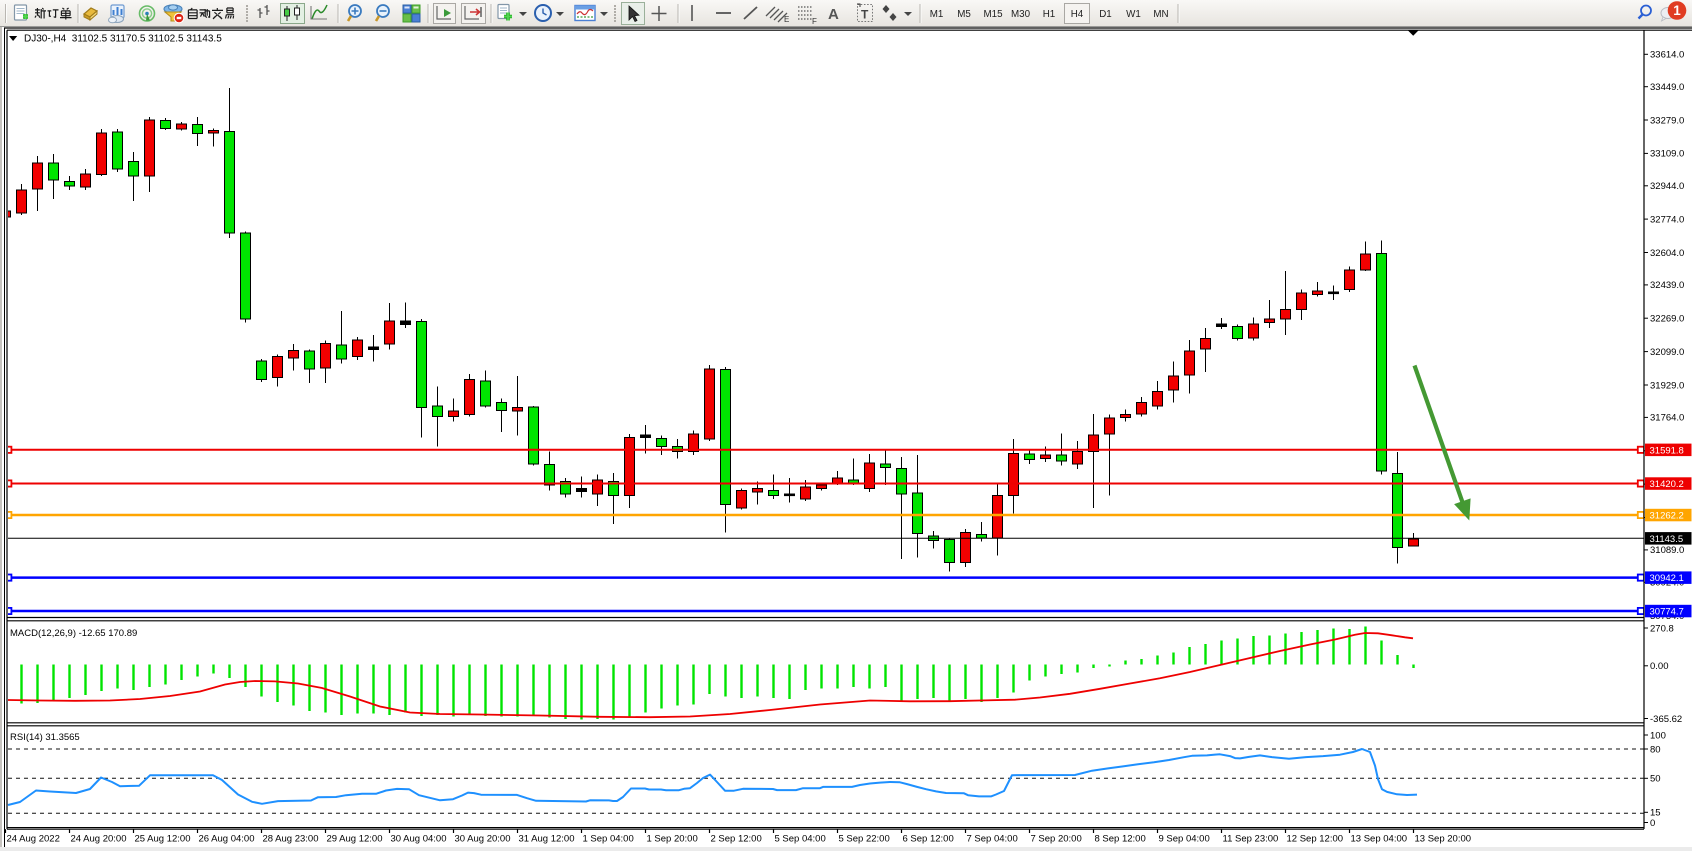 This screenshot has width=1692, height=851. Describe the element at coordinates (1667, 612) in the screenshot. I see `svg-text: 30774.7` at that location.